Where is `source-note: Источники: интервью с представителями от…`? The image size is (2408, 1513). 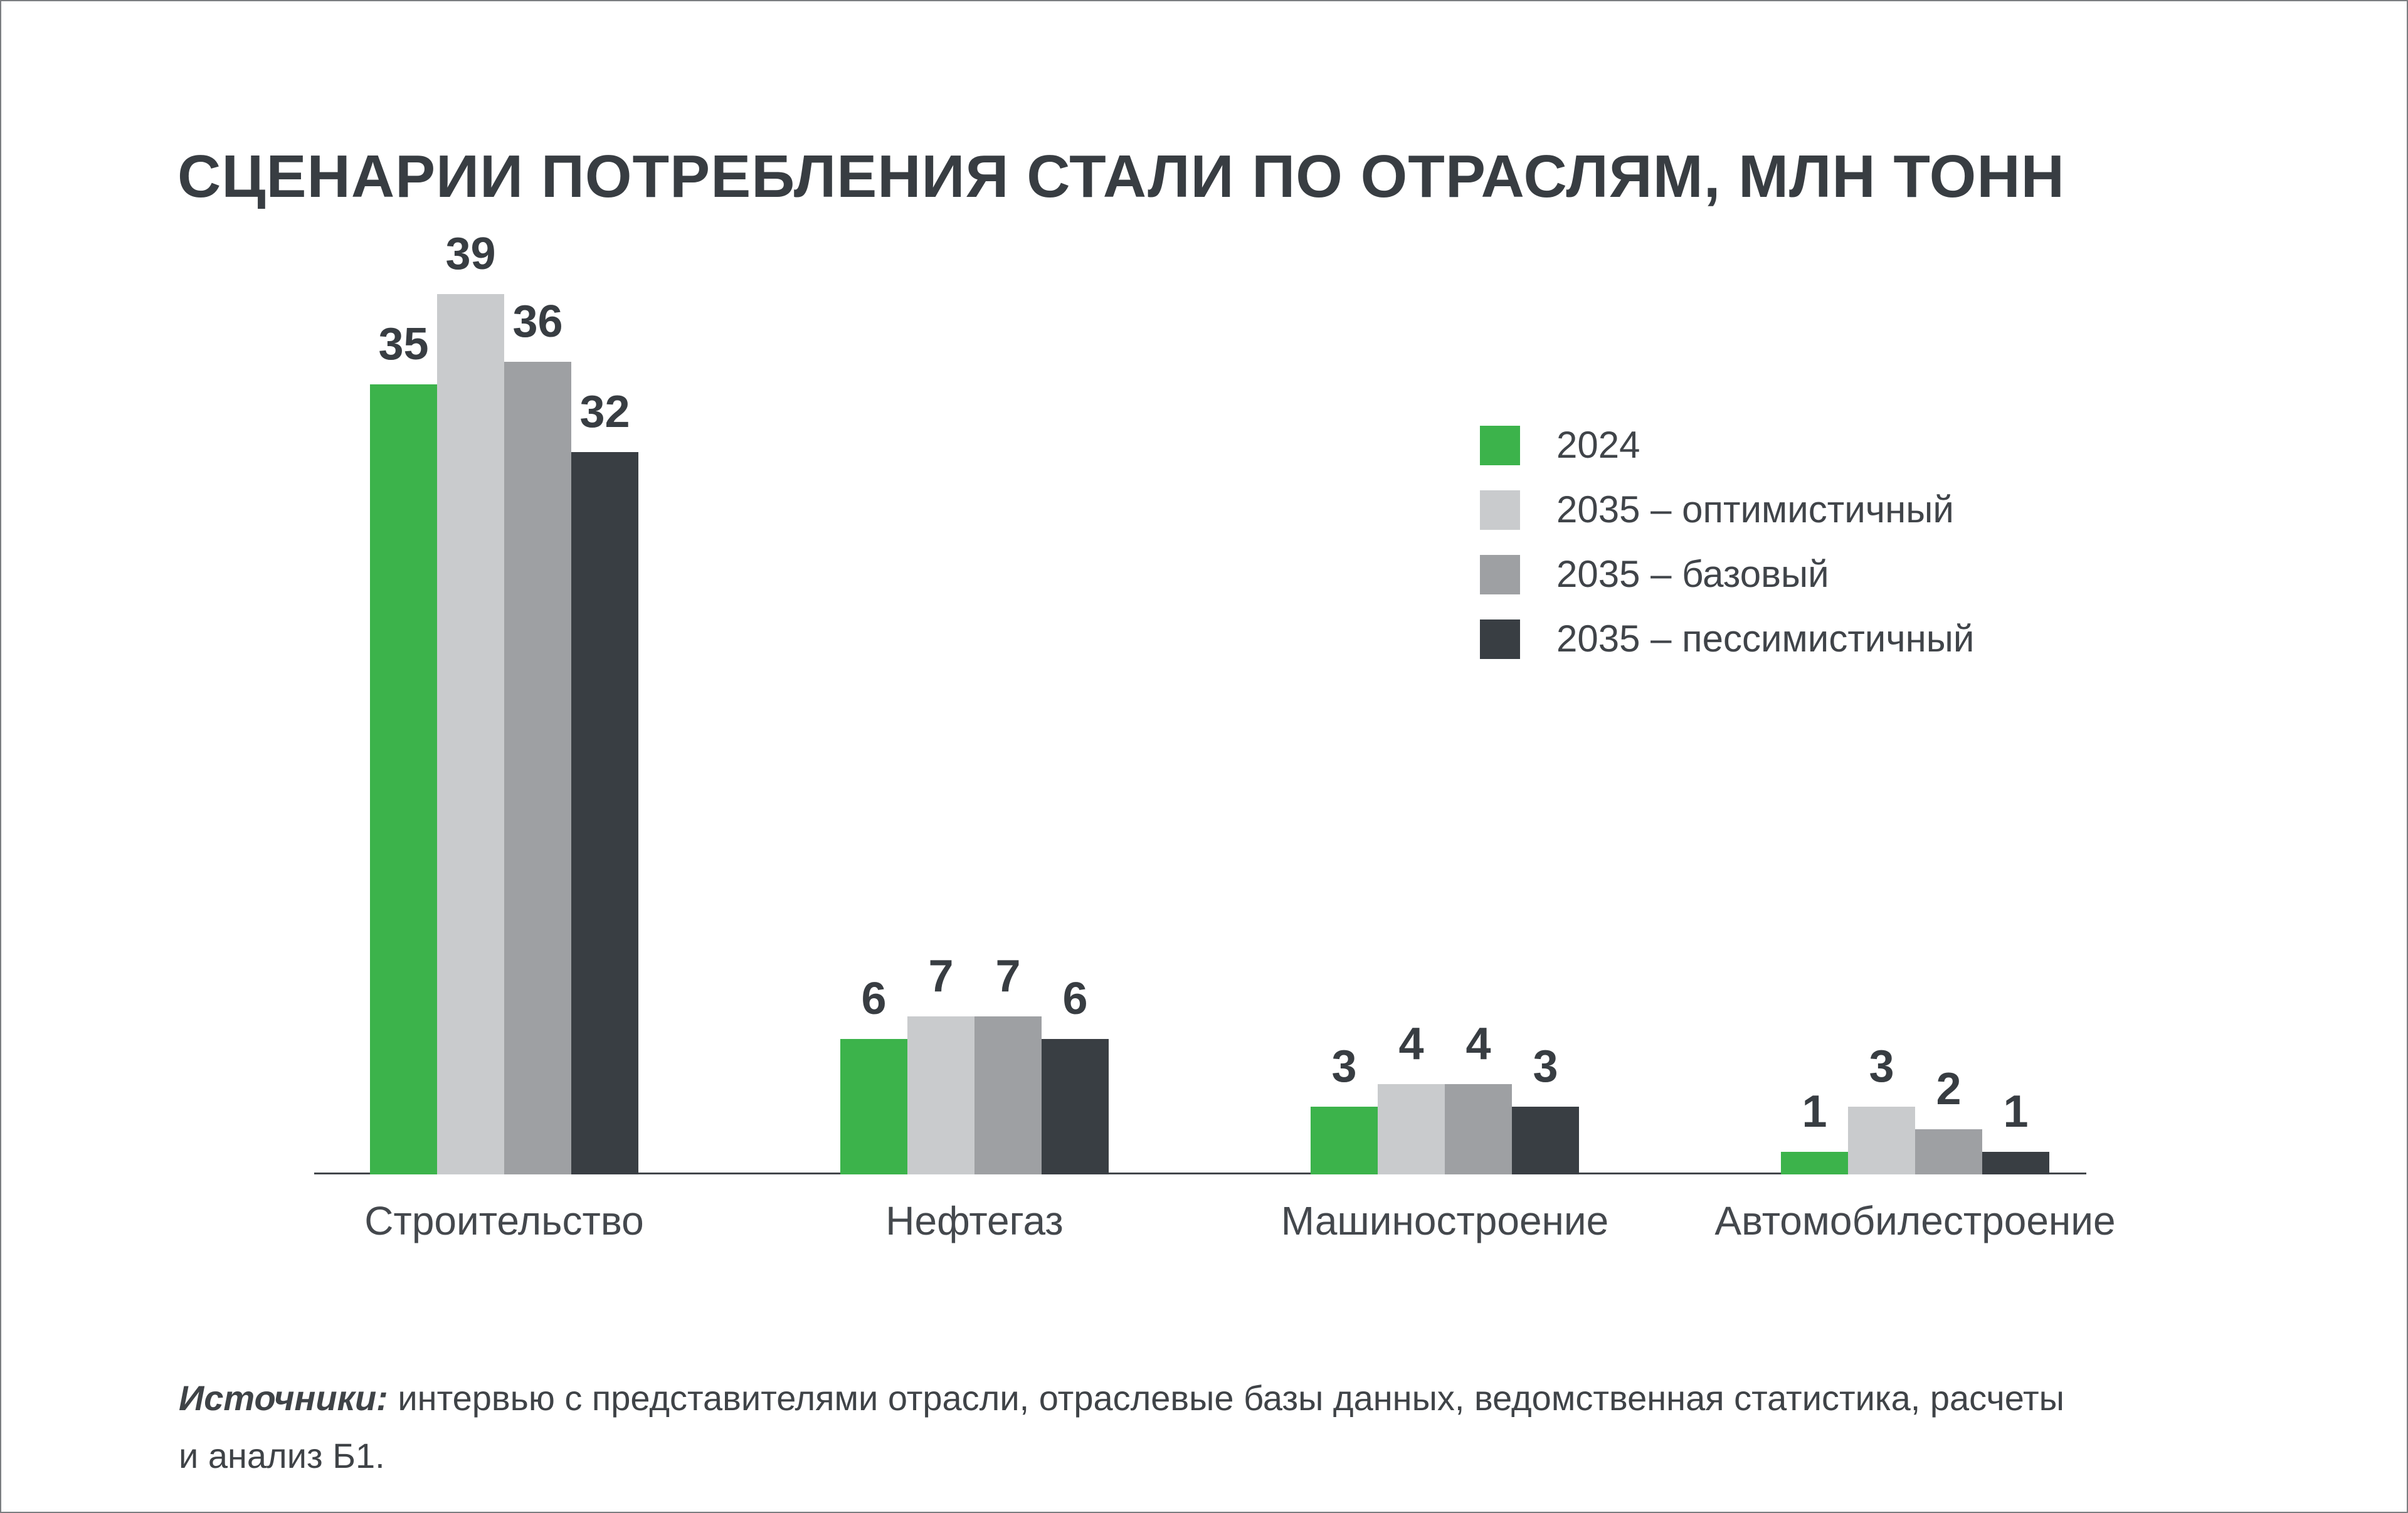 source-note: Источники: интервью с представителями от… is located at coordinates (1121, 1427).